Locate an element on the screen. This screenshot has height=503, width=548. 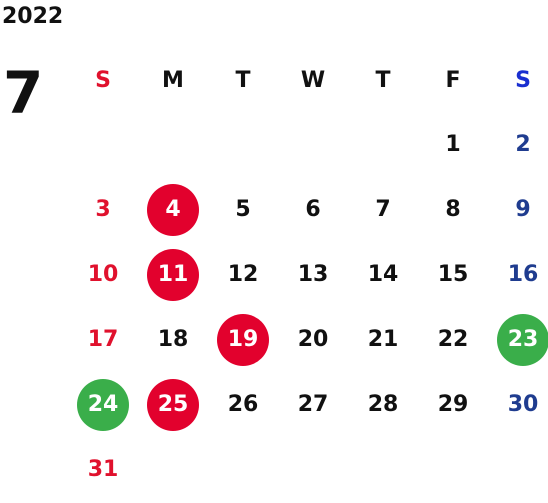
day-number: 18 is located at coordinates (173, 339).